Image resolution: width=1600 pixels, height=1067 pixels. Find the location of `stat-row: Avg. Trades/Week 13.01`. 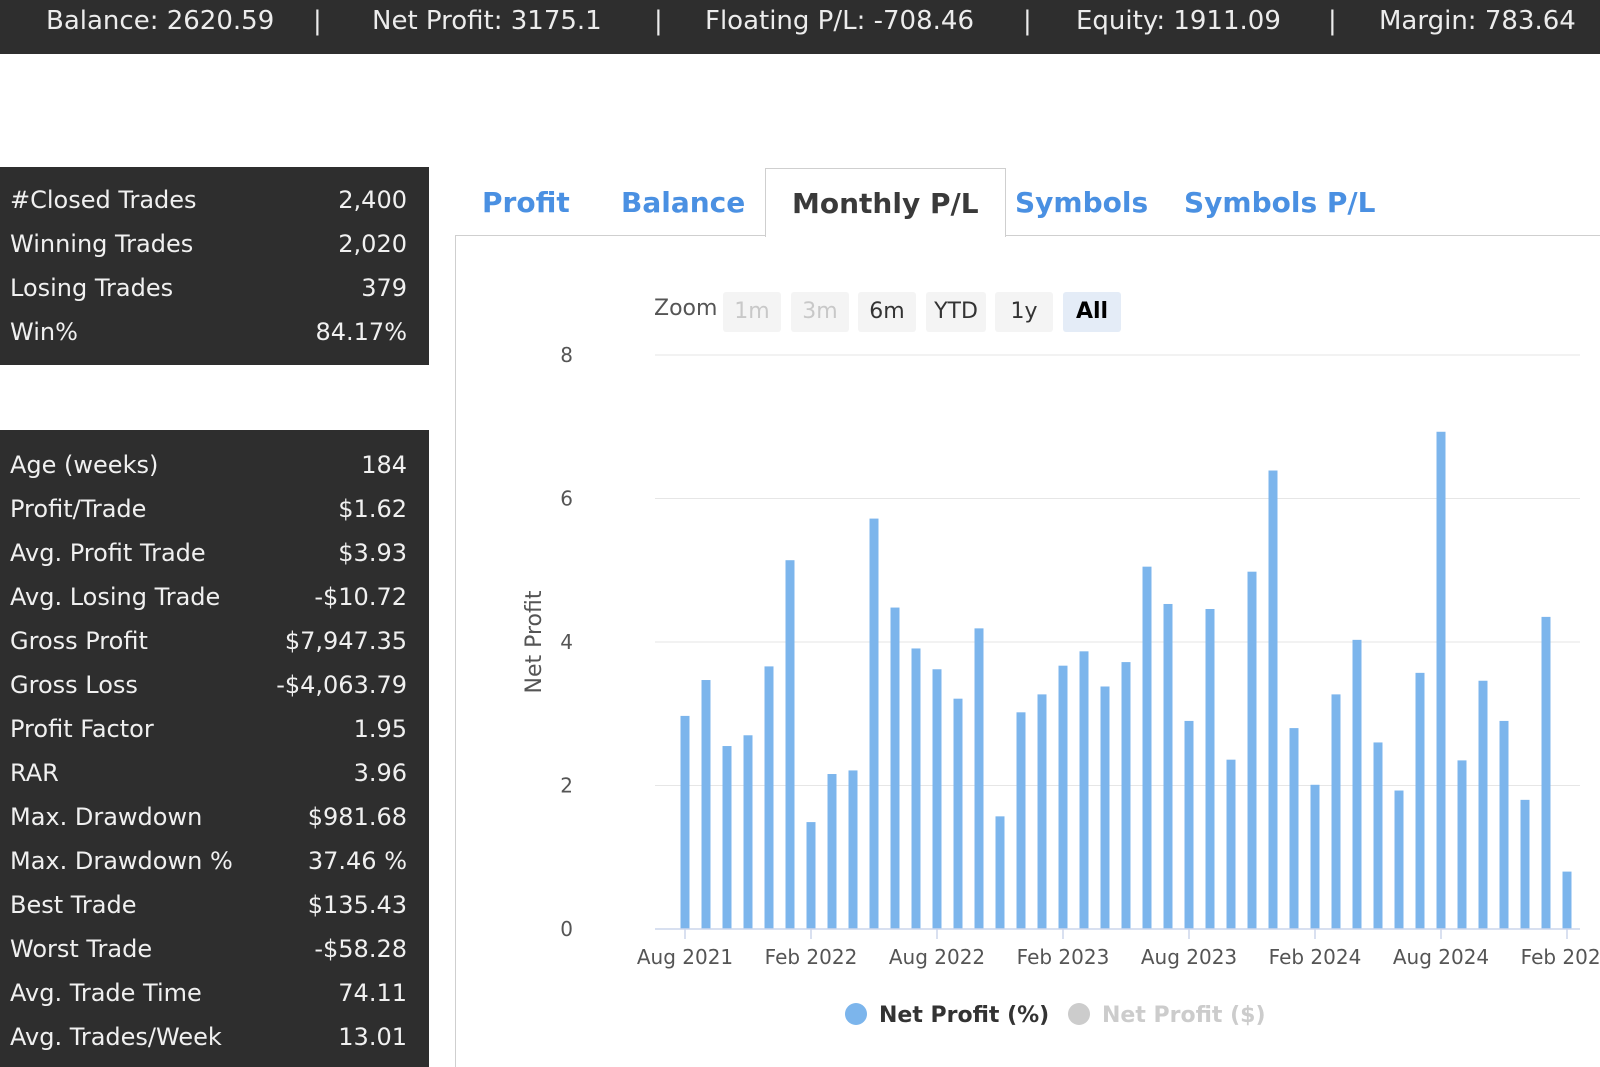

stat-row: Avg. Trades/Week 13.01 is located at coordinates (214, 1037).